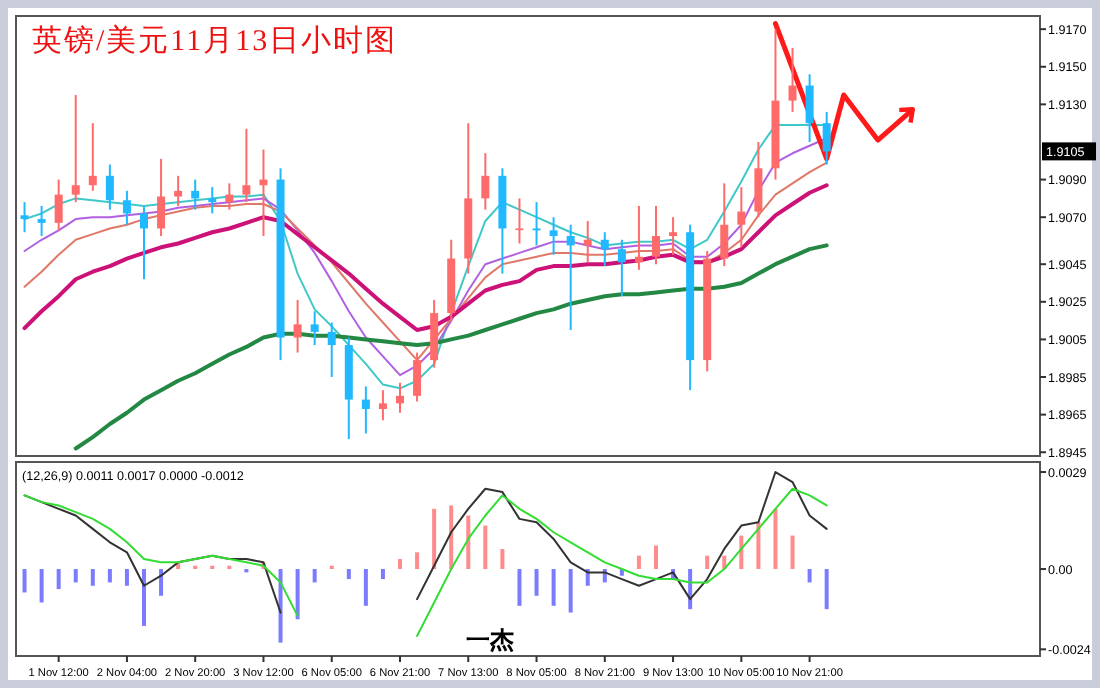 The image size is (1100, 688). What do you see at coordinates (490, 640) in the screenshot?
I see `annotation: 一杰` at bounding box center [490, 640].